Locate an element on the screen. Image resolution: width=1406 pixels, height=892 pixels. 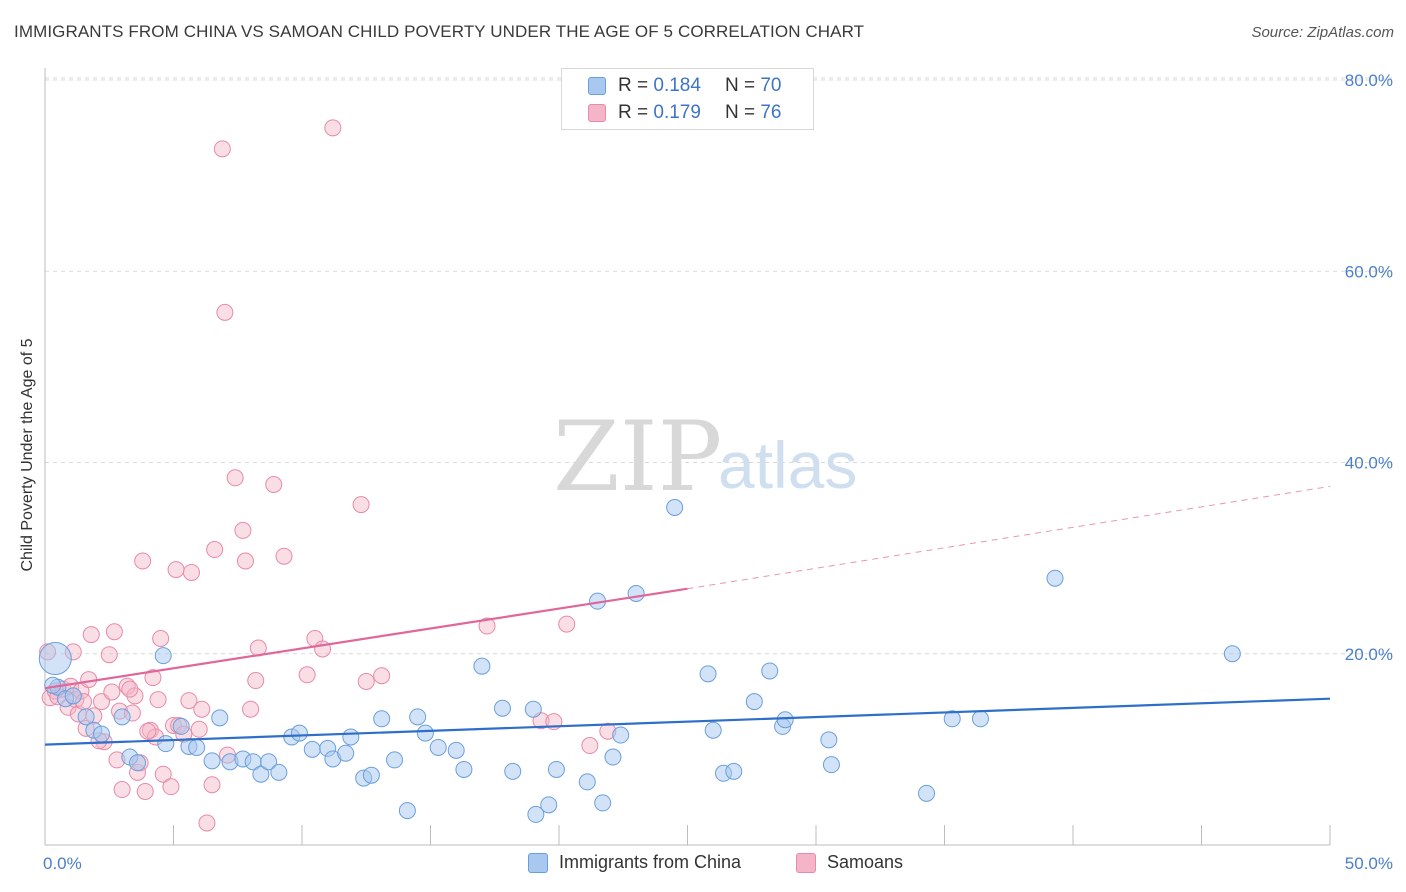
source-label: Source: ZipAtlas.com is located at coordinates (1322, 32).